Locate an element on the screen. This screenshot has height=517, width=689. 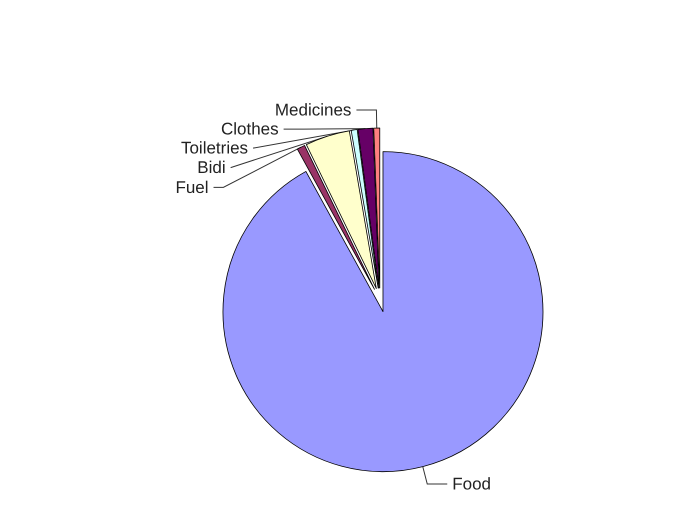
slice-label: Food is located at coordinates (471, 484).